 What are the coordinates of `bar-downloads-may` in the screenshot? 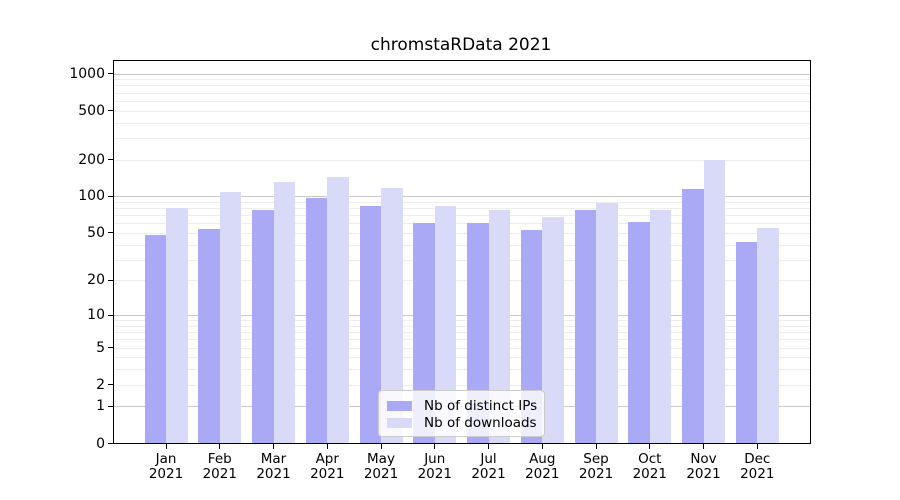 It's located at (392, 316).